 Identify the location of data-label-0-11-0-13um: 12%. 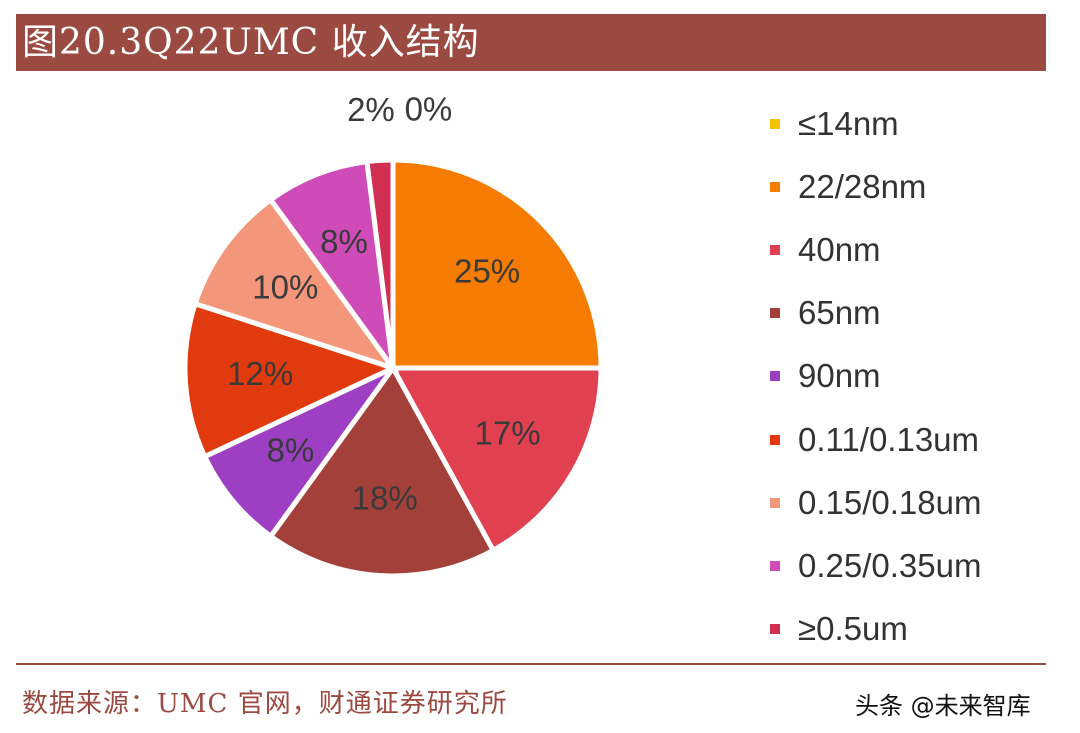
(260, 373).